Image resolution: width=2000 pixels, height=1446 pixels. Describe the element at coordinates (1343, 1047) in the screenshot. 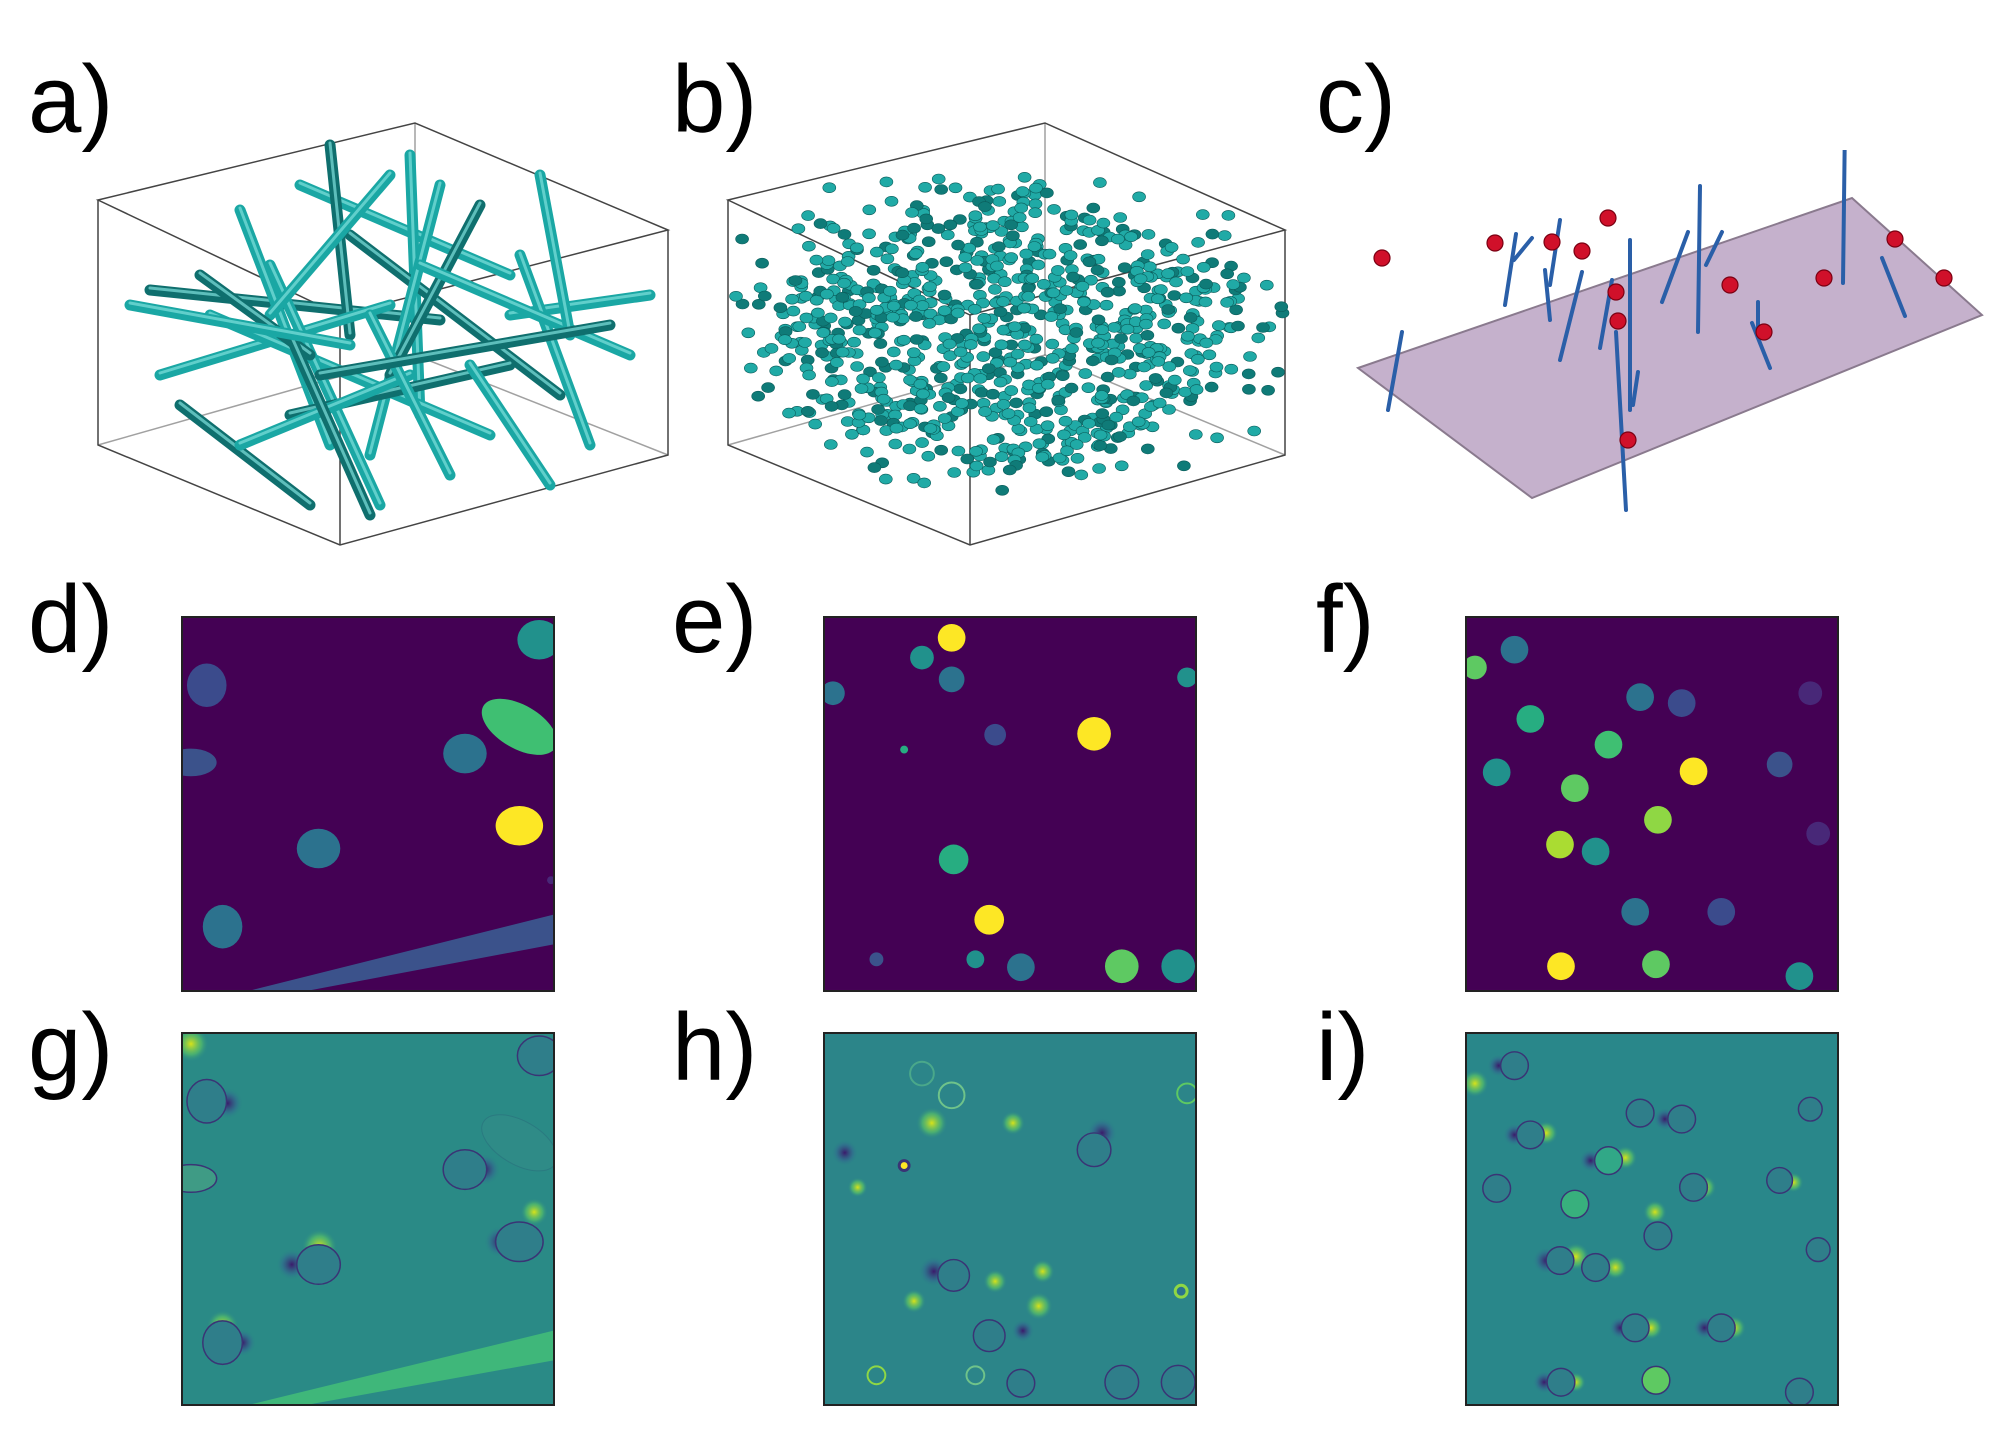

I see `panel-label-i: i)` at that location.